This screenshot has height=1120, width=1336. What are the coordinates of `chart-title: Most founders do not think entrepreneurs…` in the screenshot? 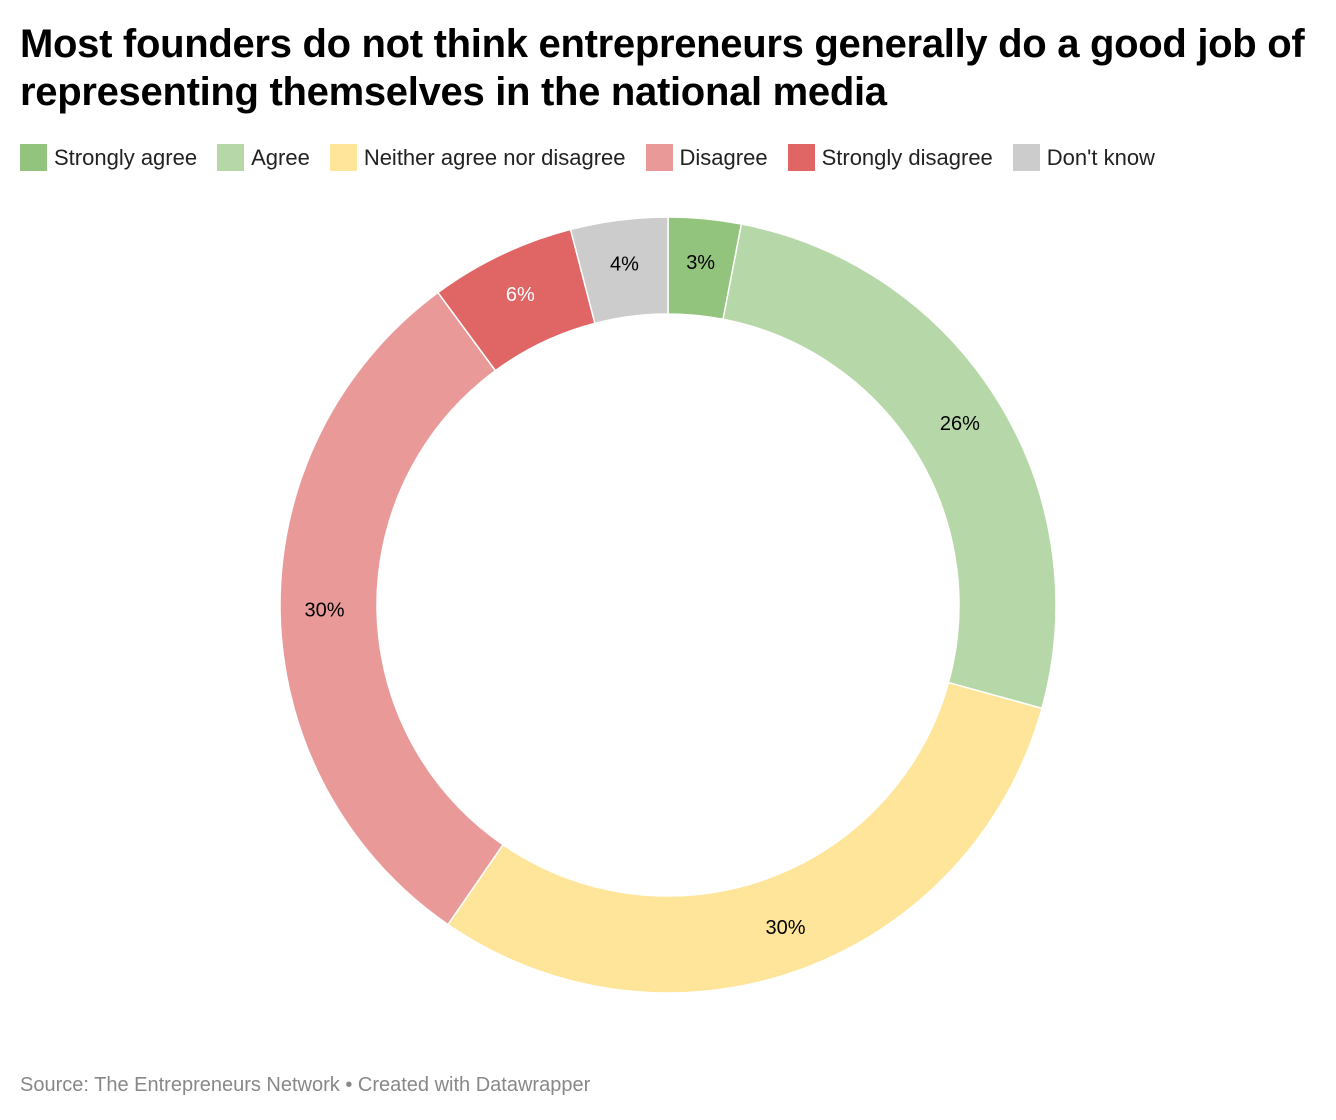 It's located at (662, 68).